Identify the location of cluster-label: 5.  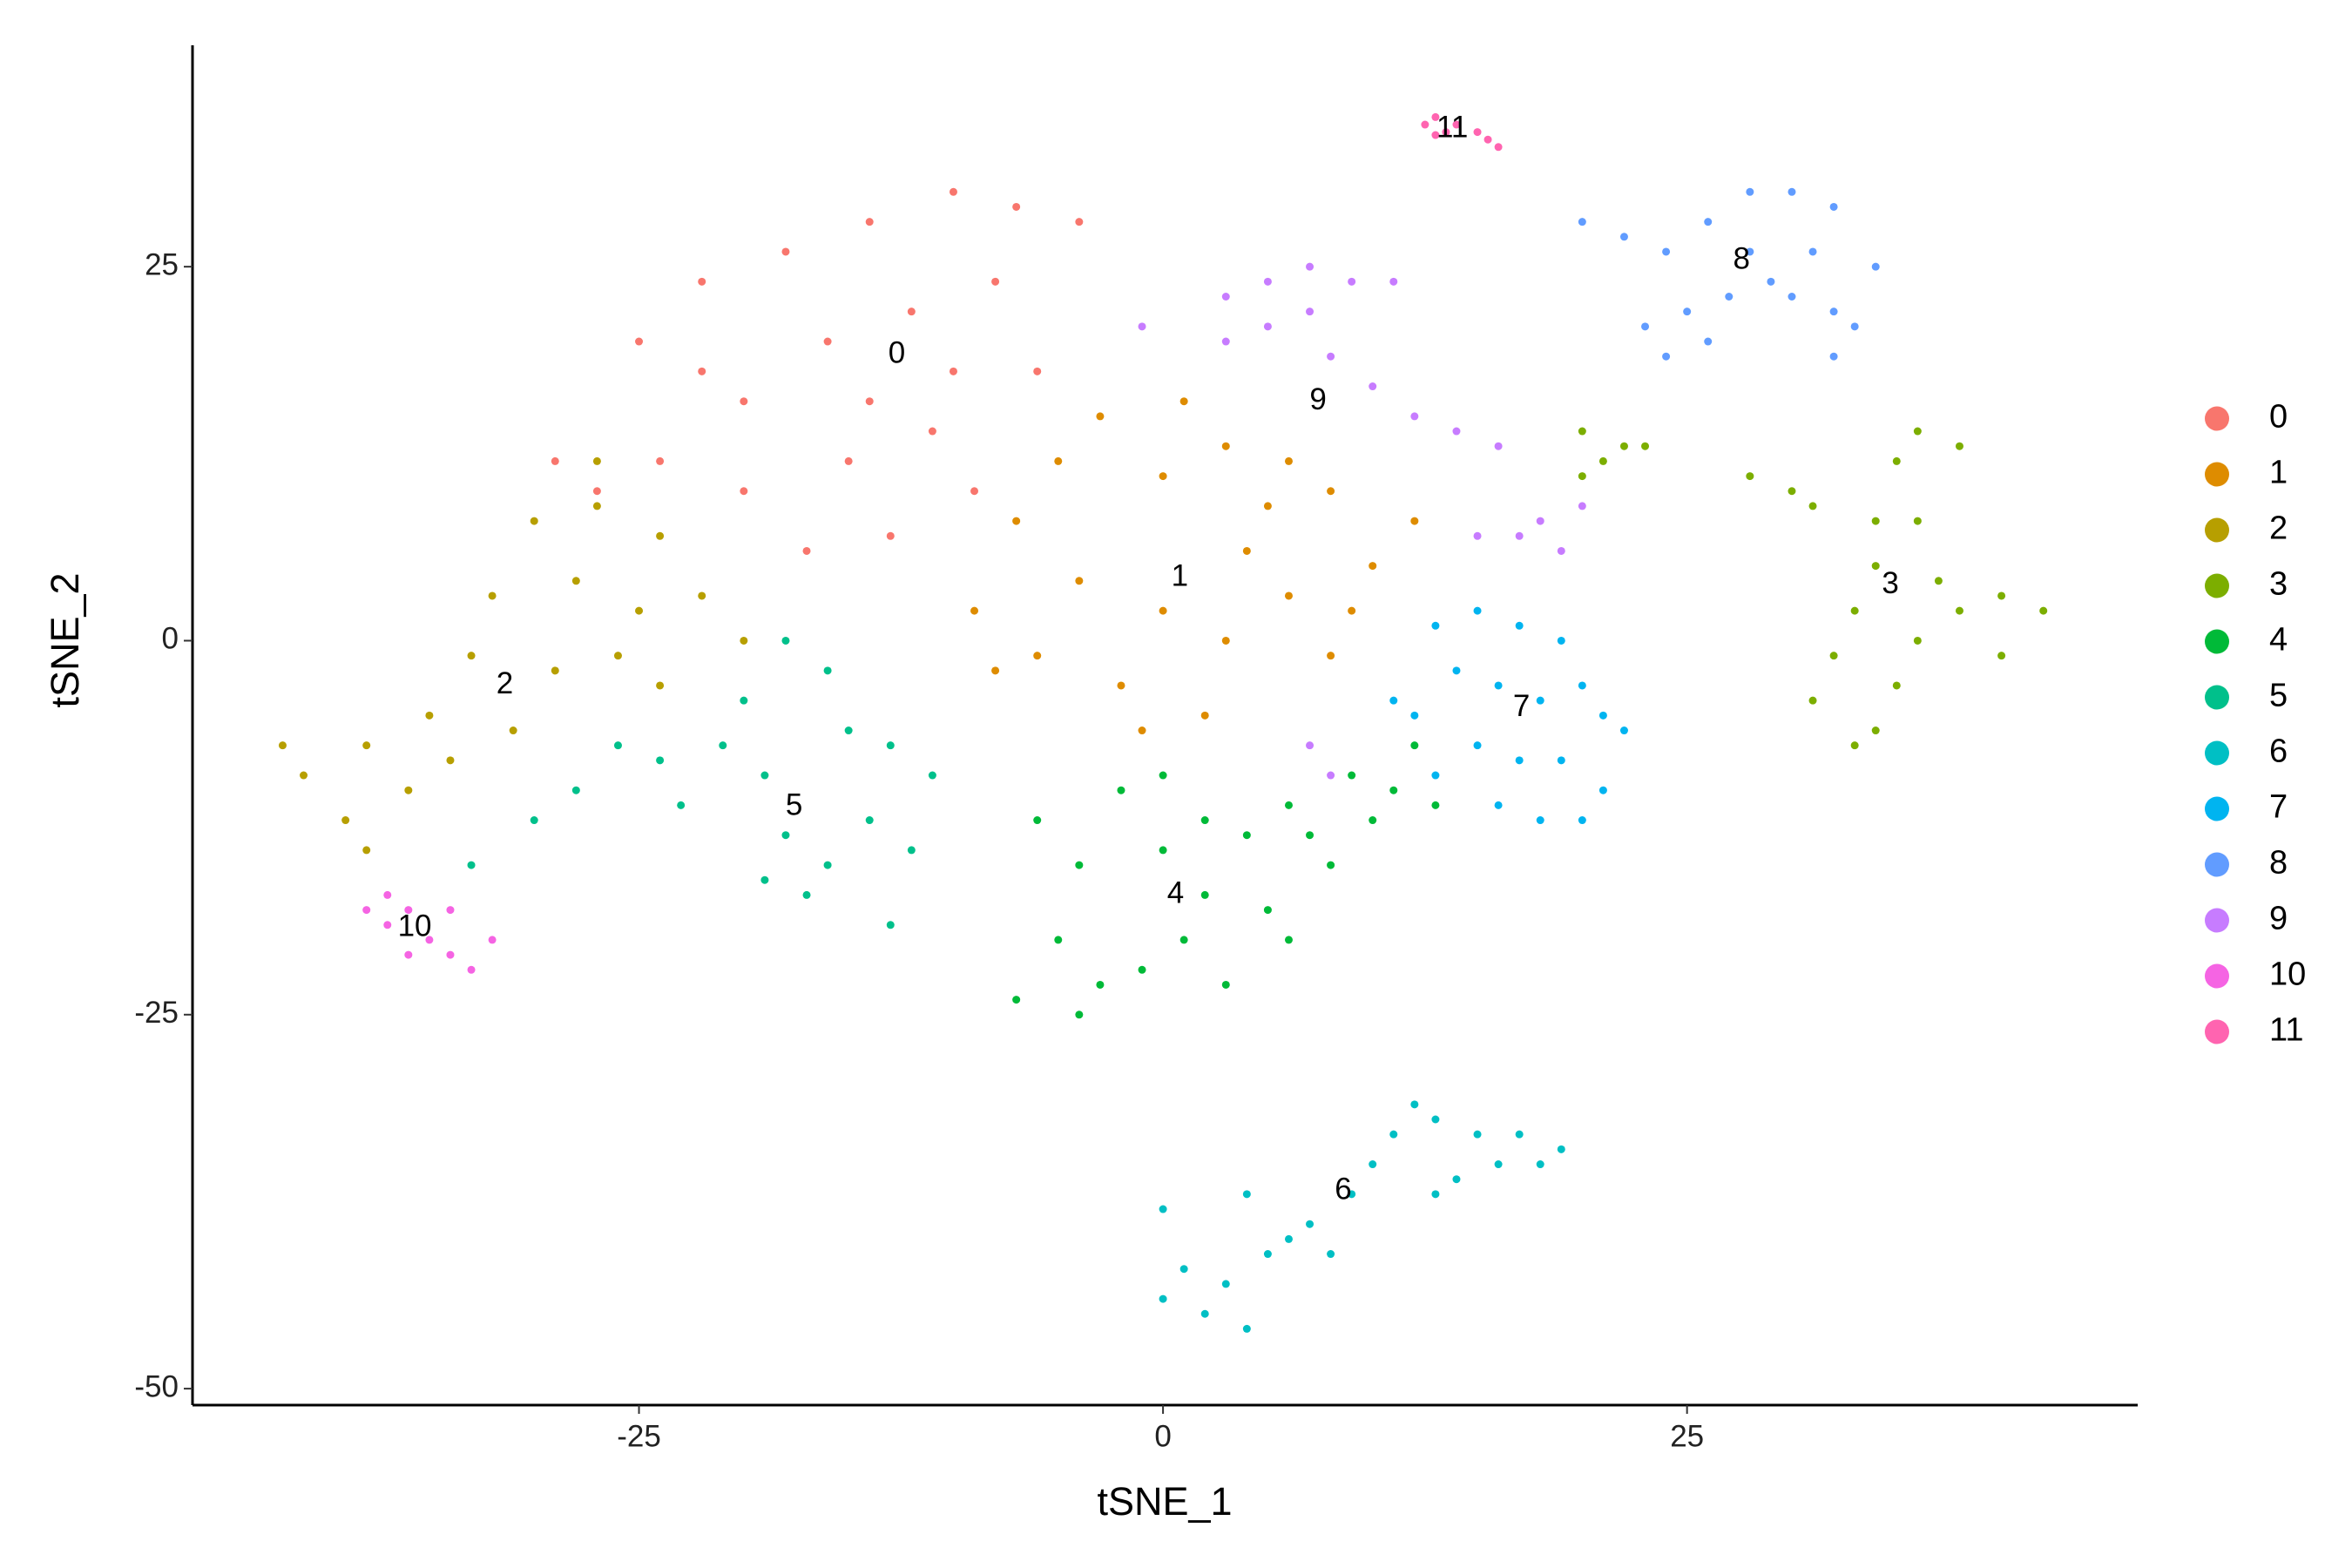
(794, 804).